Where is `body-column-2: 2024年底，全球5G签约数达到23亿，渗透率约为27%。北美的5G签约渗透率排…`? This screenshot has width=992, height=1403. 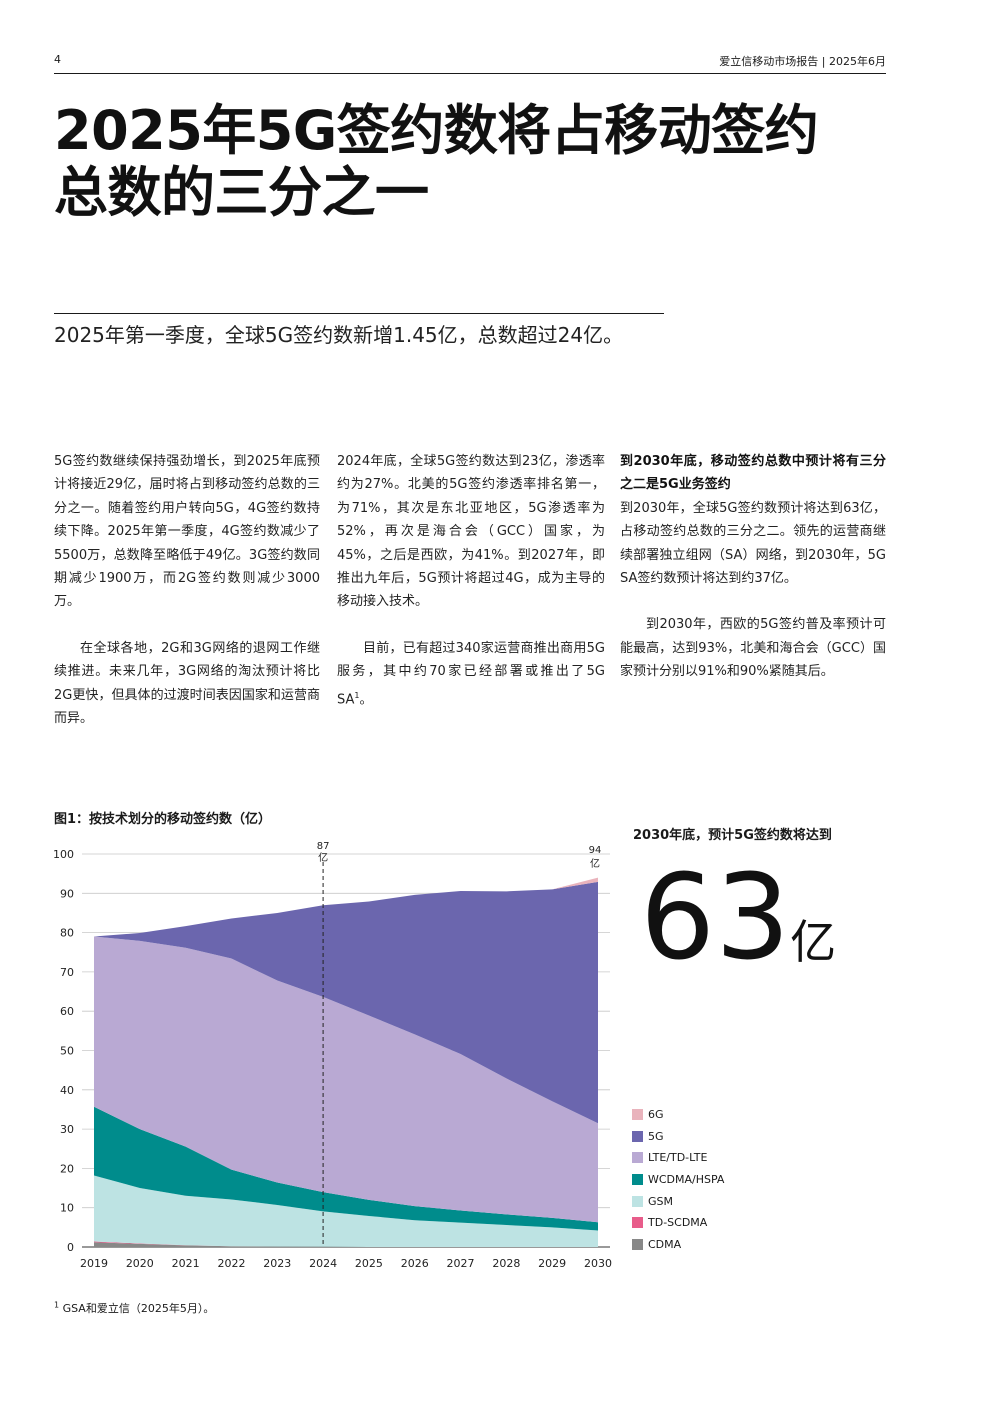
body-column-2: 2024年底，全球5G签约数达到23亿，渗透率约为27%。北美的5G签约渗透率排… is located at coordinates (471, 592).